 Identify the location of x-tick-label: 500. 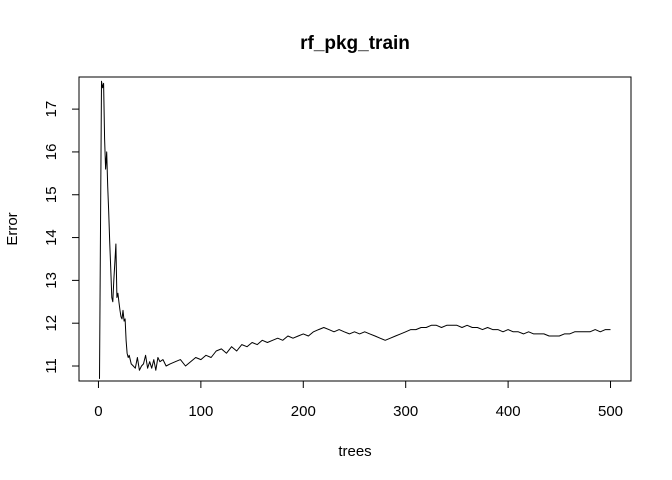
(610, 411).